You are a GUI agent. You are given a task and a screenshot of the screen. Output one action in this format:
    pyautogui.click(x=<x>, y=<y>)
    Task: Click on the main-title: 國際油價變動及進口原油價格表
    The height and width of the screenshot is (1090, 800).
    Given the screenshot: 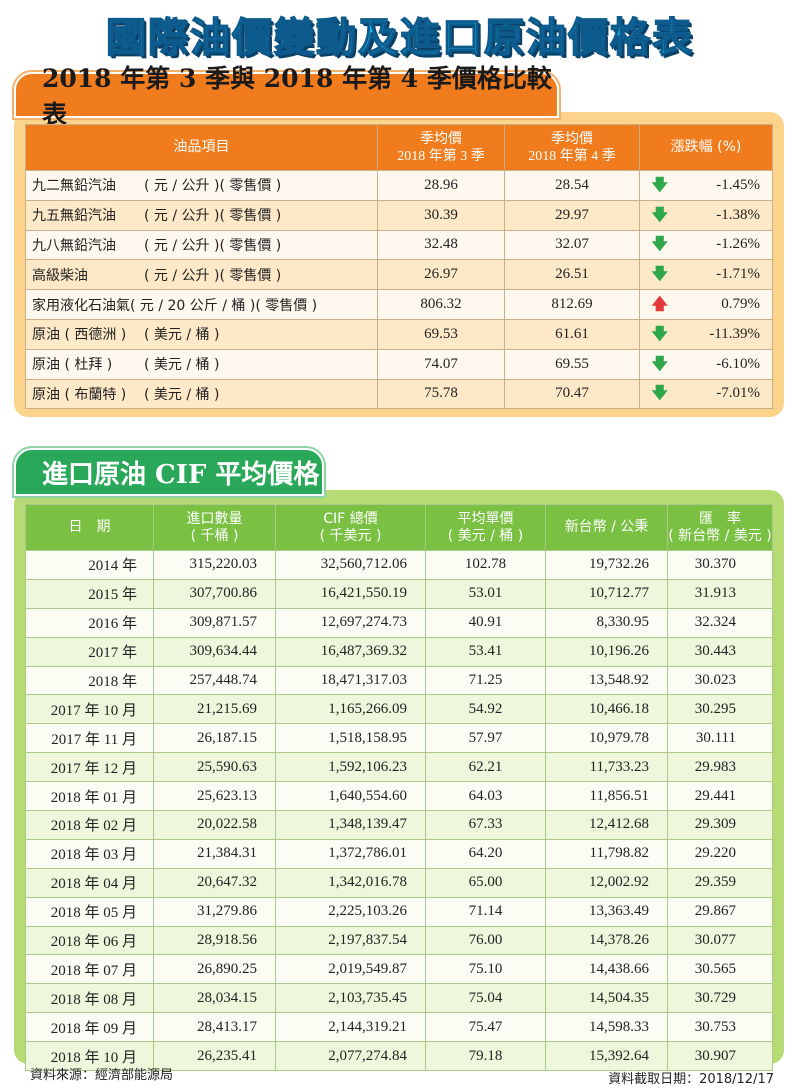 What is the action you would take?
    pyautogui.click(x=400, y=34)
    